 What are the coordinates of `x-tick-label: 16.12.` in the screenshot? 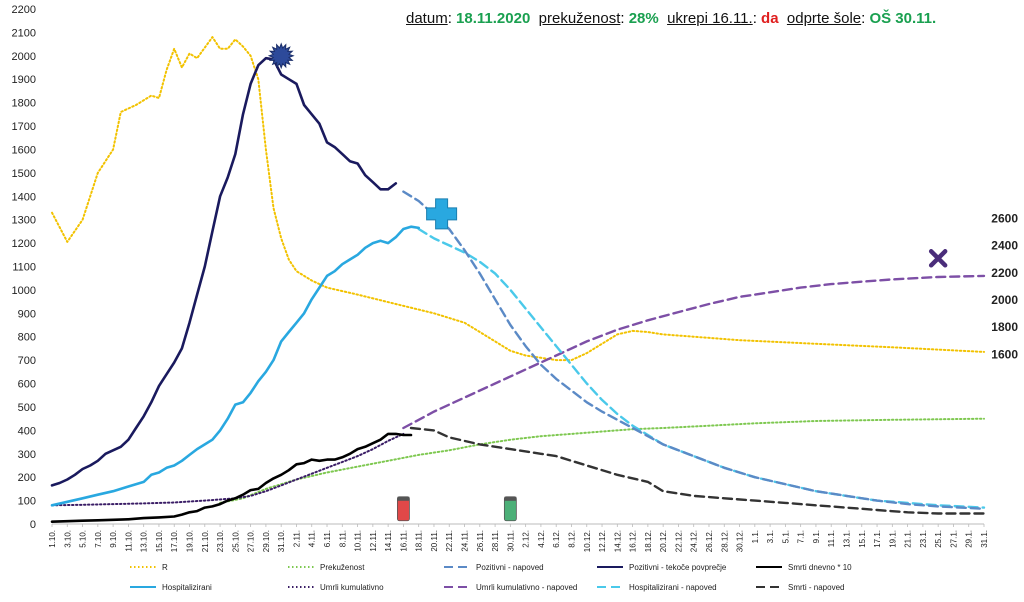 It's located at (633, 541).